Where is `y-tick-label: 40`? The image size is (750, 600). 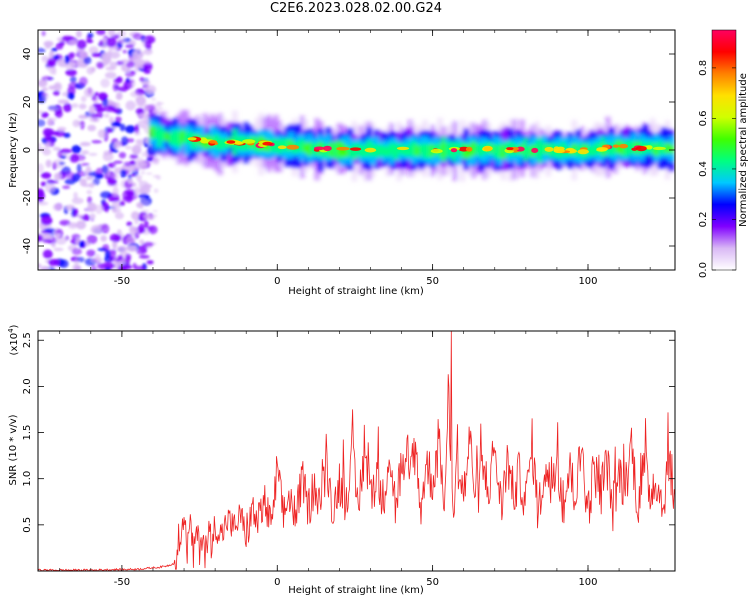
y-tick-label: 40 is located at coordinates (27, 54).